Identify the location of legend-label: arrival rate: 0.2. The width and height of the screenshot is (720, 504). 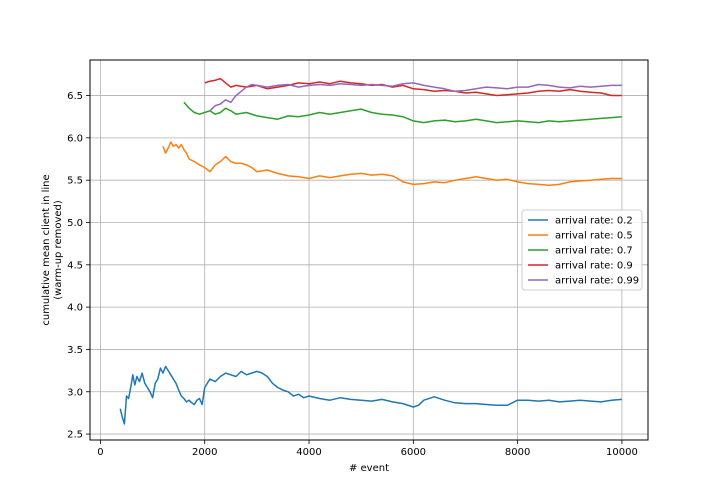
(594, 221).